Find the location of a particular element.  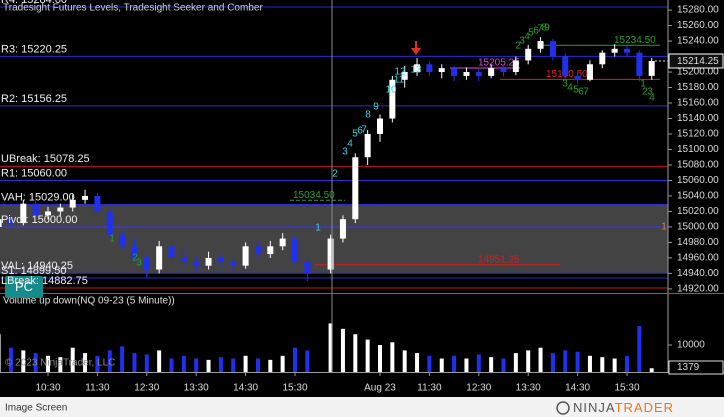

seeker-count: 8 is located at coordinates (368, 115).